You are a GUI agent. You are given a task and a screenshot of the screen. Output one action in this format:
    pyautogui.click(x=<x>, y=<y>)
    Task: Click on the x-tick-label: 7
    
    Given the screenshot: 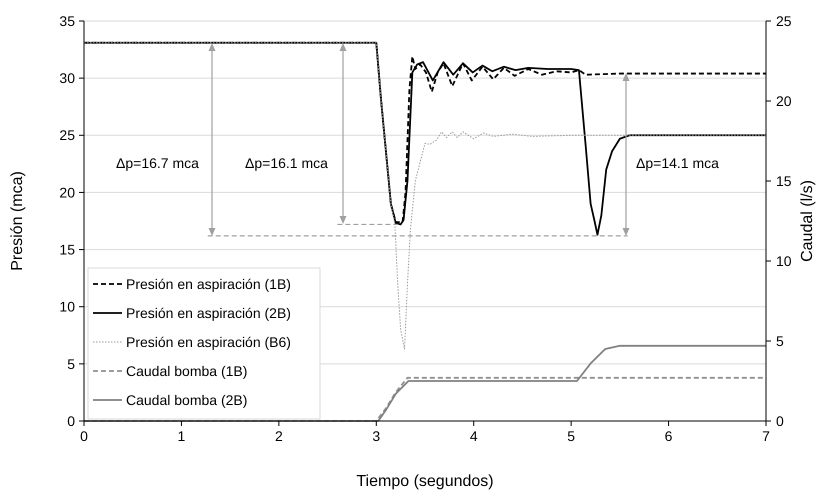 What is the action you would take?
    pyautogui.click(x=766, y=436)
    